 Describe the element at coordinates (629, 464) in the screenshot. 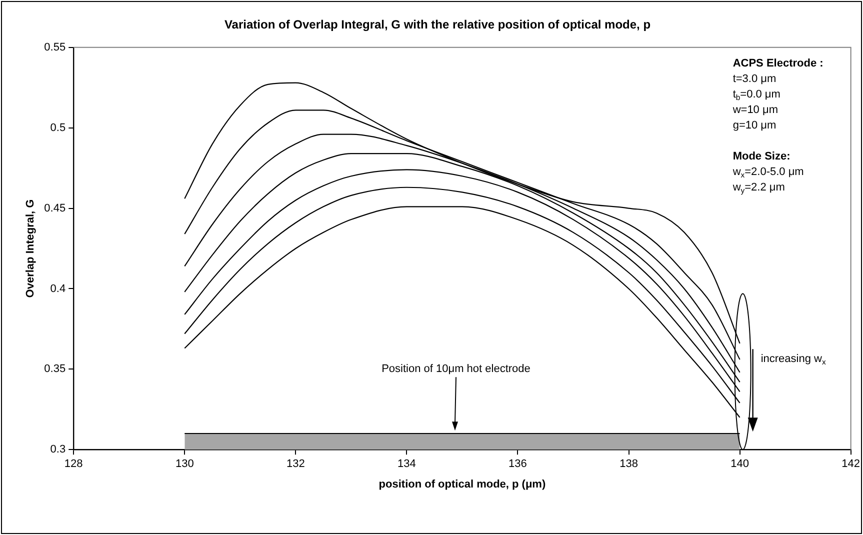

I see `x-tick-label: 138` at that location.